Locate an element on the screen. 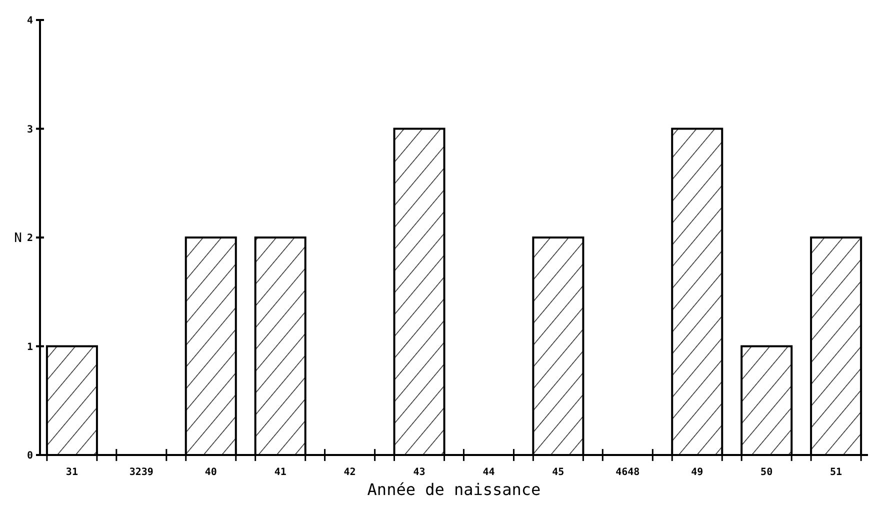  x-tick-label: 49 is located at coordinates (697, 472).